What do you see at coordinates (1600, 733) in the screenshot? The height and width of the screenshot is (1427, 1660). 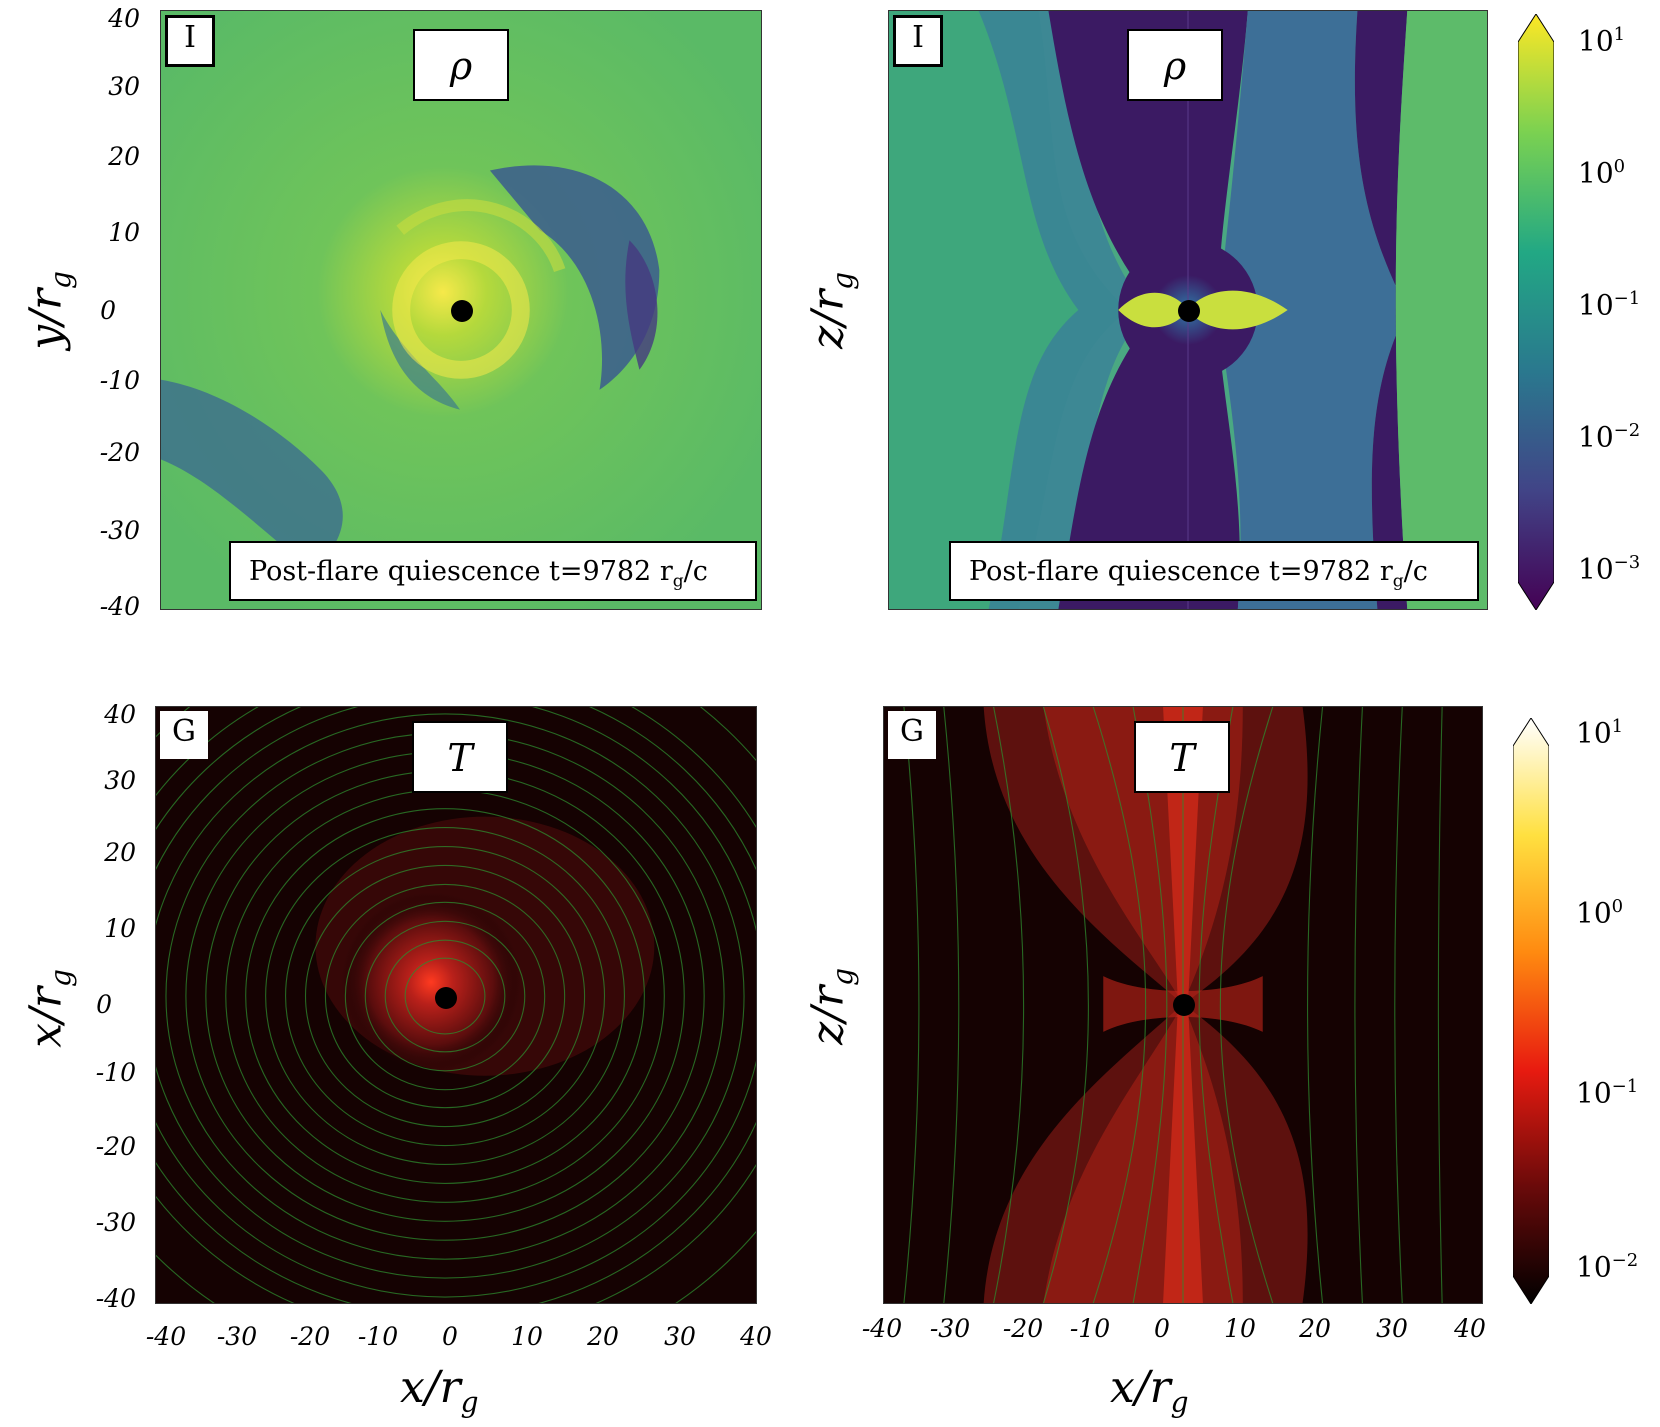 I see `temperature-tick-1: 10¹` at bounding box center [1600, 733].